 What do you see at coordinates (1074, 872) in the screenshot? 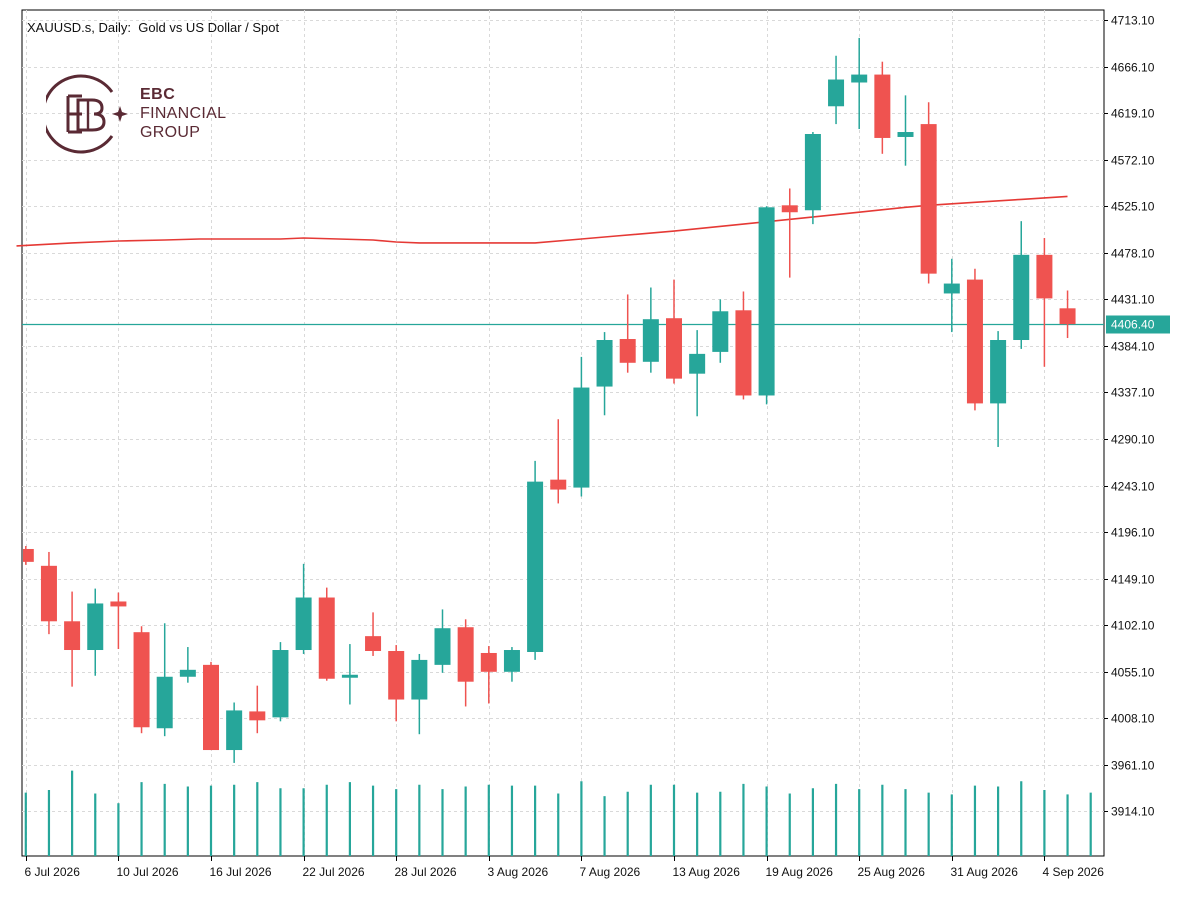
I see `x-tick-label: 4 Sep 2026` at bounding box center [1074, 872].